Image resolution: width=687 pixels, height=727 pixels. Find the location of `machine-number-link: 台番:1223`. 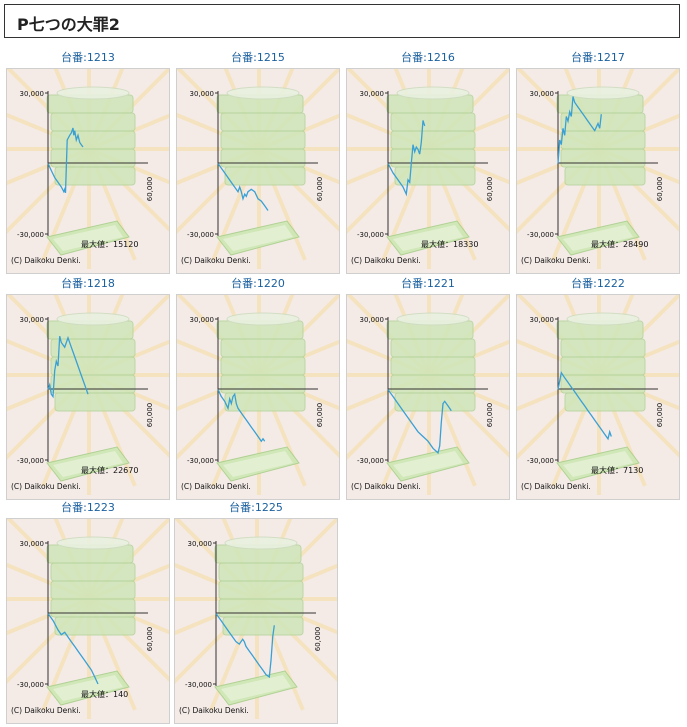

machine-number-link: 台番:1223 is located at coordinates (88, 508).